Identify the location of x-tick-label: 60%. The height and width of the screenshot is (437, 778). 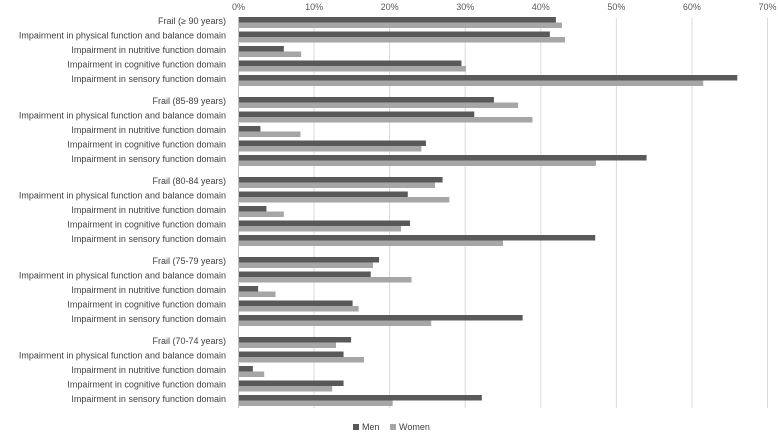
(692, 7).